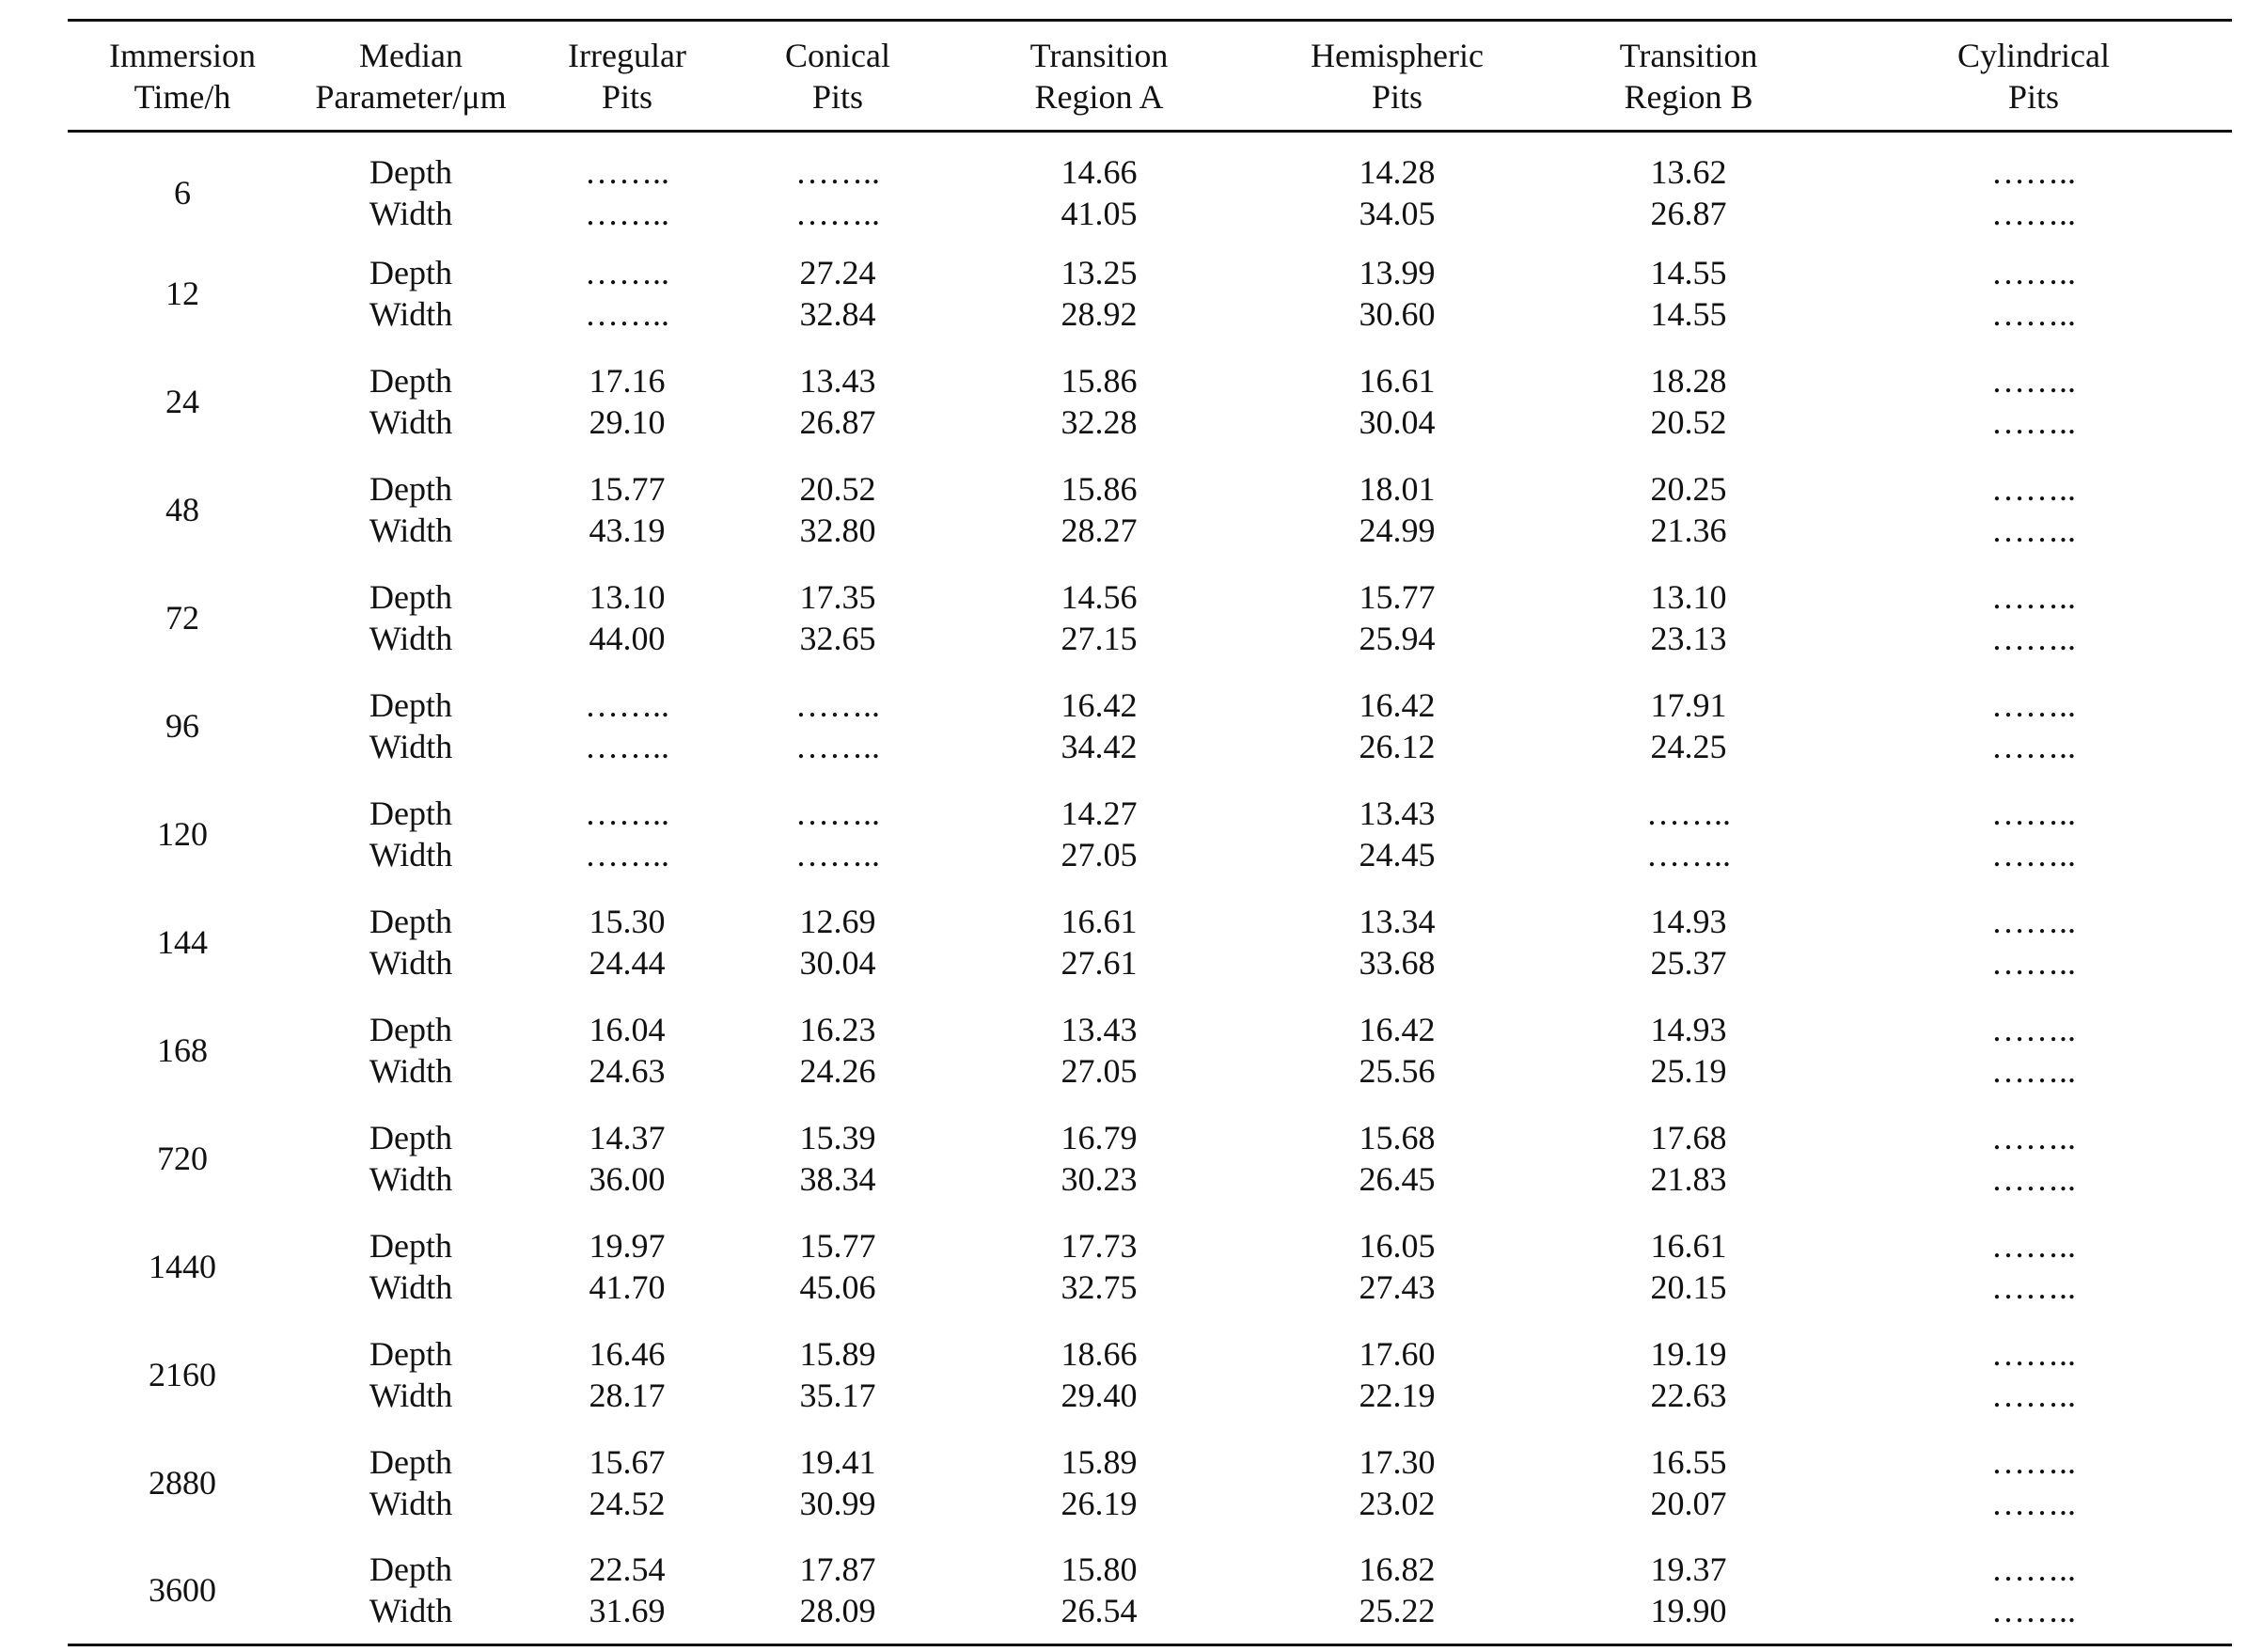 The height and width of the screenshot is (1652, 2263). Describe the element at coordinates (1688, 835) in the screenshot. I see `transition-region-b-cell: …….. ……..` at that location.